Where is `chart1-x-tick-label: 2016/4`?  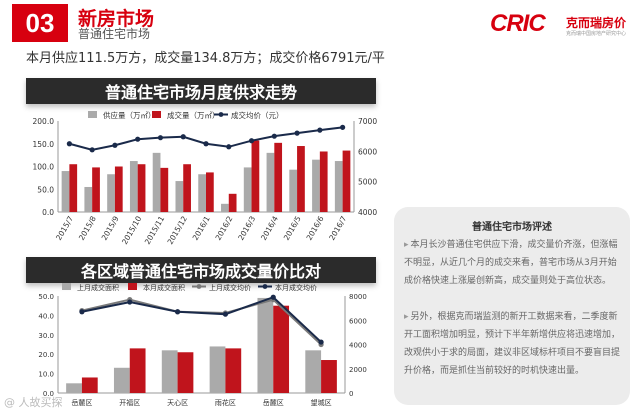
chart1-x-tick-label: 2016/4 is located at coordinates (269, 228).